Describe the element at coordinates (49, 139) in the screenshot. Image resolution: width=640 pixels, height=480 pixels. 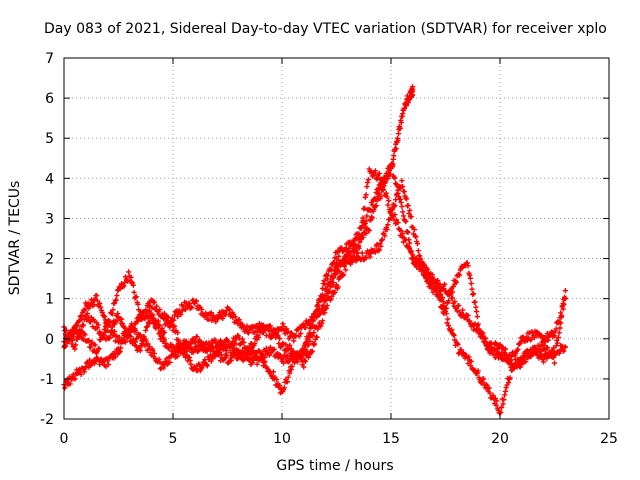
I see `y-tick-label: 5` at that location.